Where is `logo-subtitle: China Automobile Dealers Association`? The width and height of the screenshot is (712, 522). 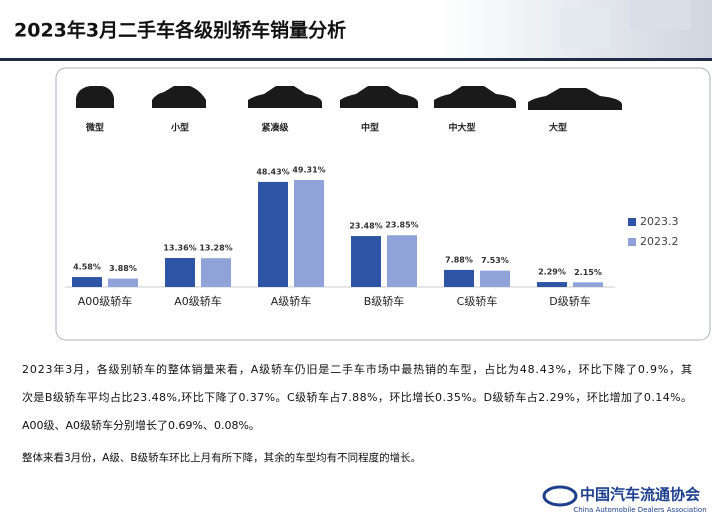
logo-subtitle: China Automobile Dealers Association is located at coordinates (639, 510).